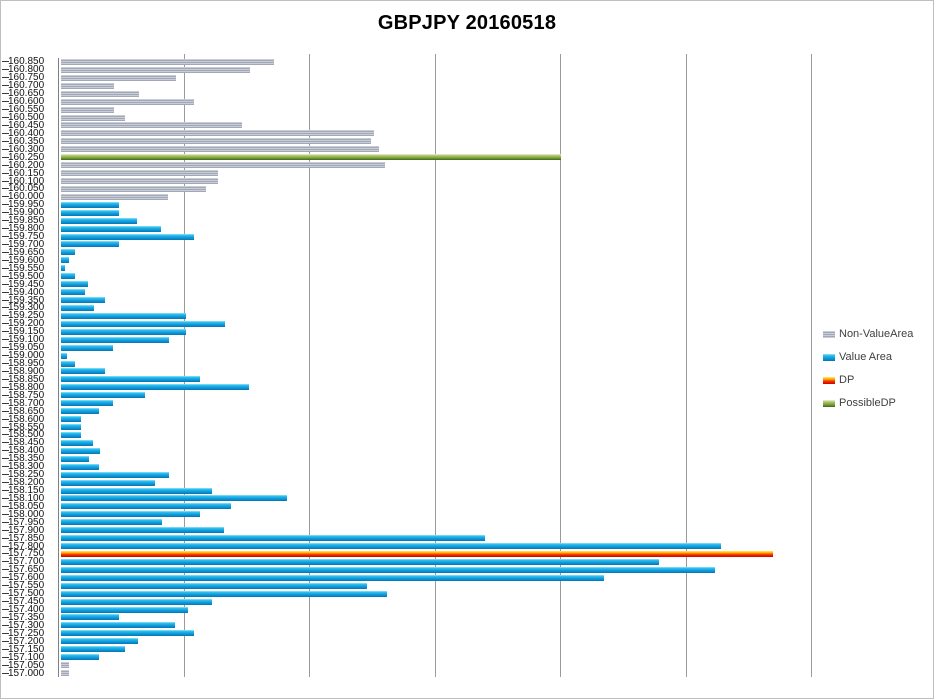 Image resolution: width=934 pixels, height=699 pixels. Describe the element at coordinates (71, 419) in the screenshot. I see `bar-158.600` at that location.